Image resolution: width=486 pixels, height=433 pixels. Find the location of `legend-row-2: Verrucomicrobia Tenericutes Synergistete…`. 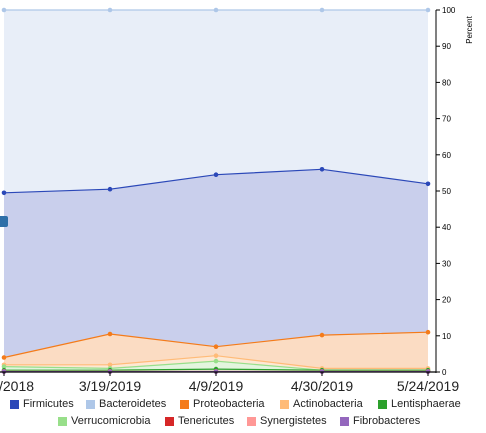

legend-row-2: Verrucomicrobia Tenericutes Synergistete… is located at coordinates (243, 424).